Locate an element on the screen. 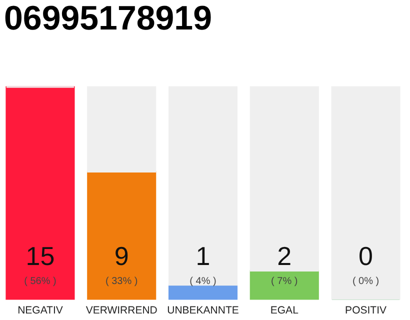 The image size is (410, 320). data-label: 9 is located at coordinates (121, 256).